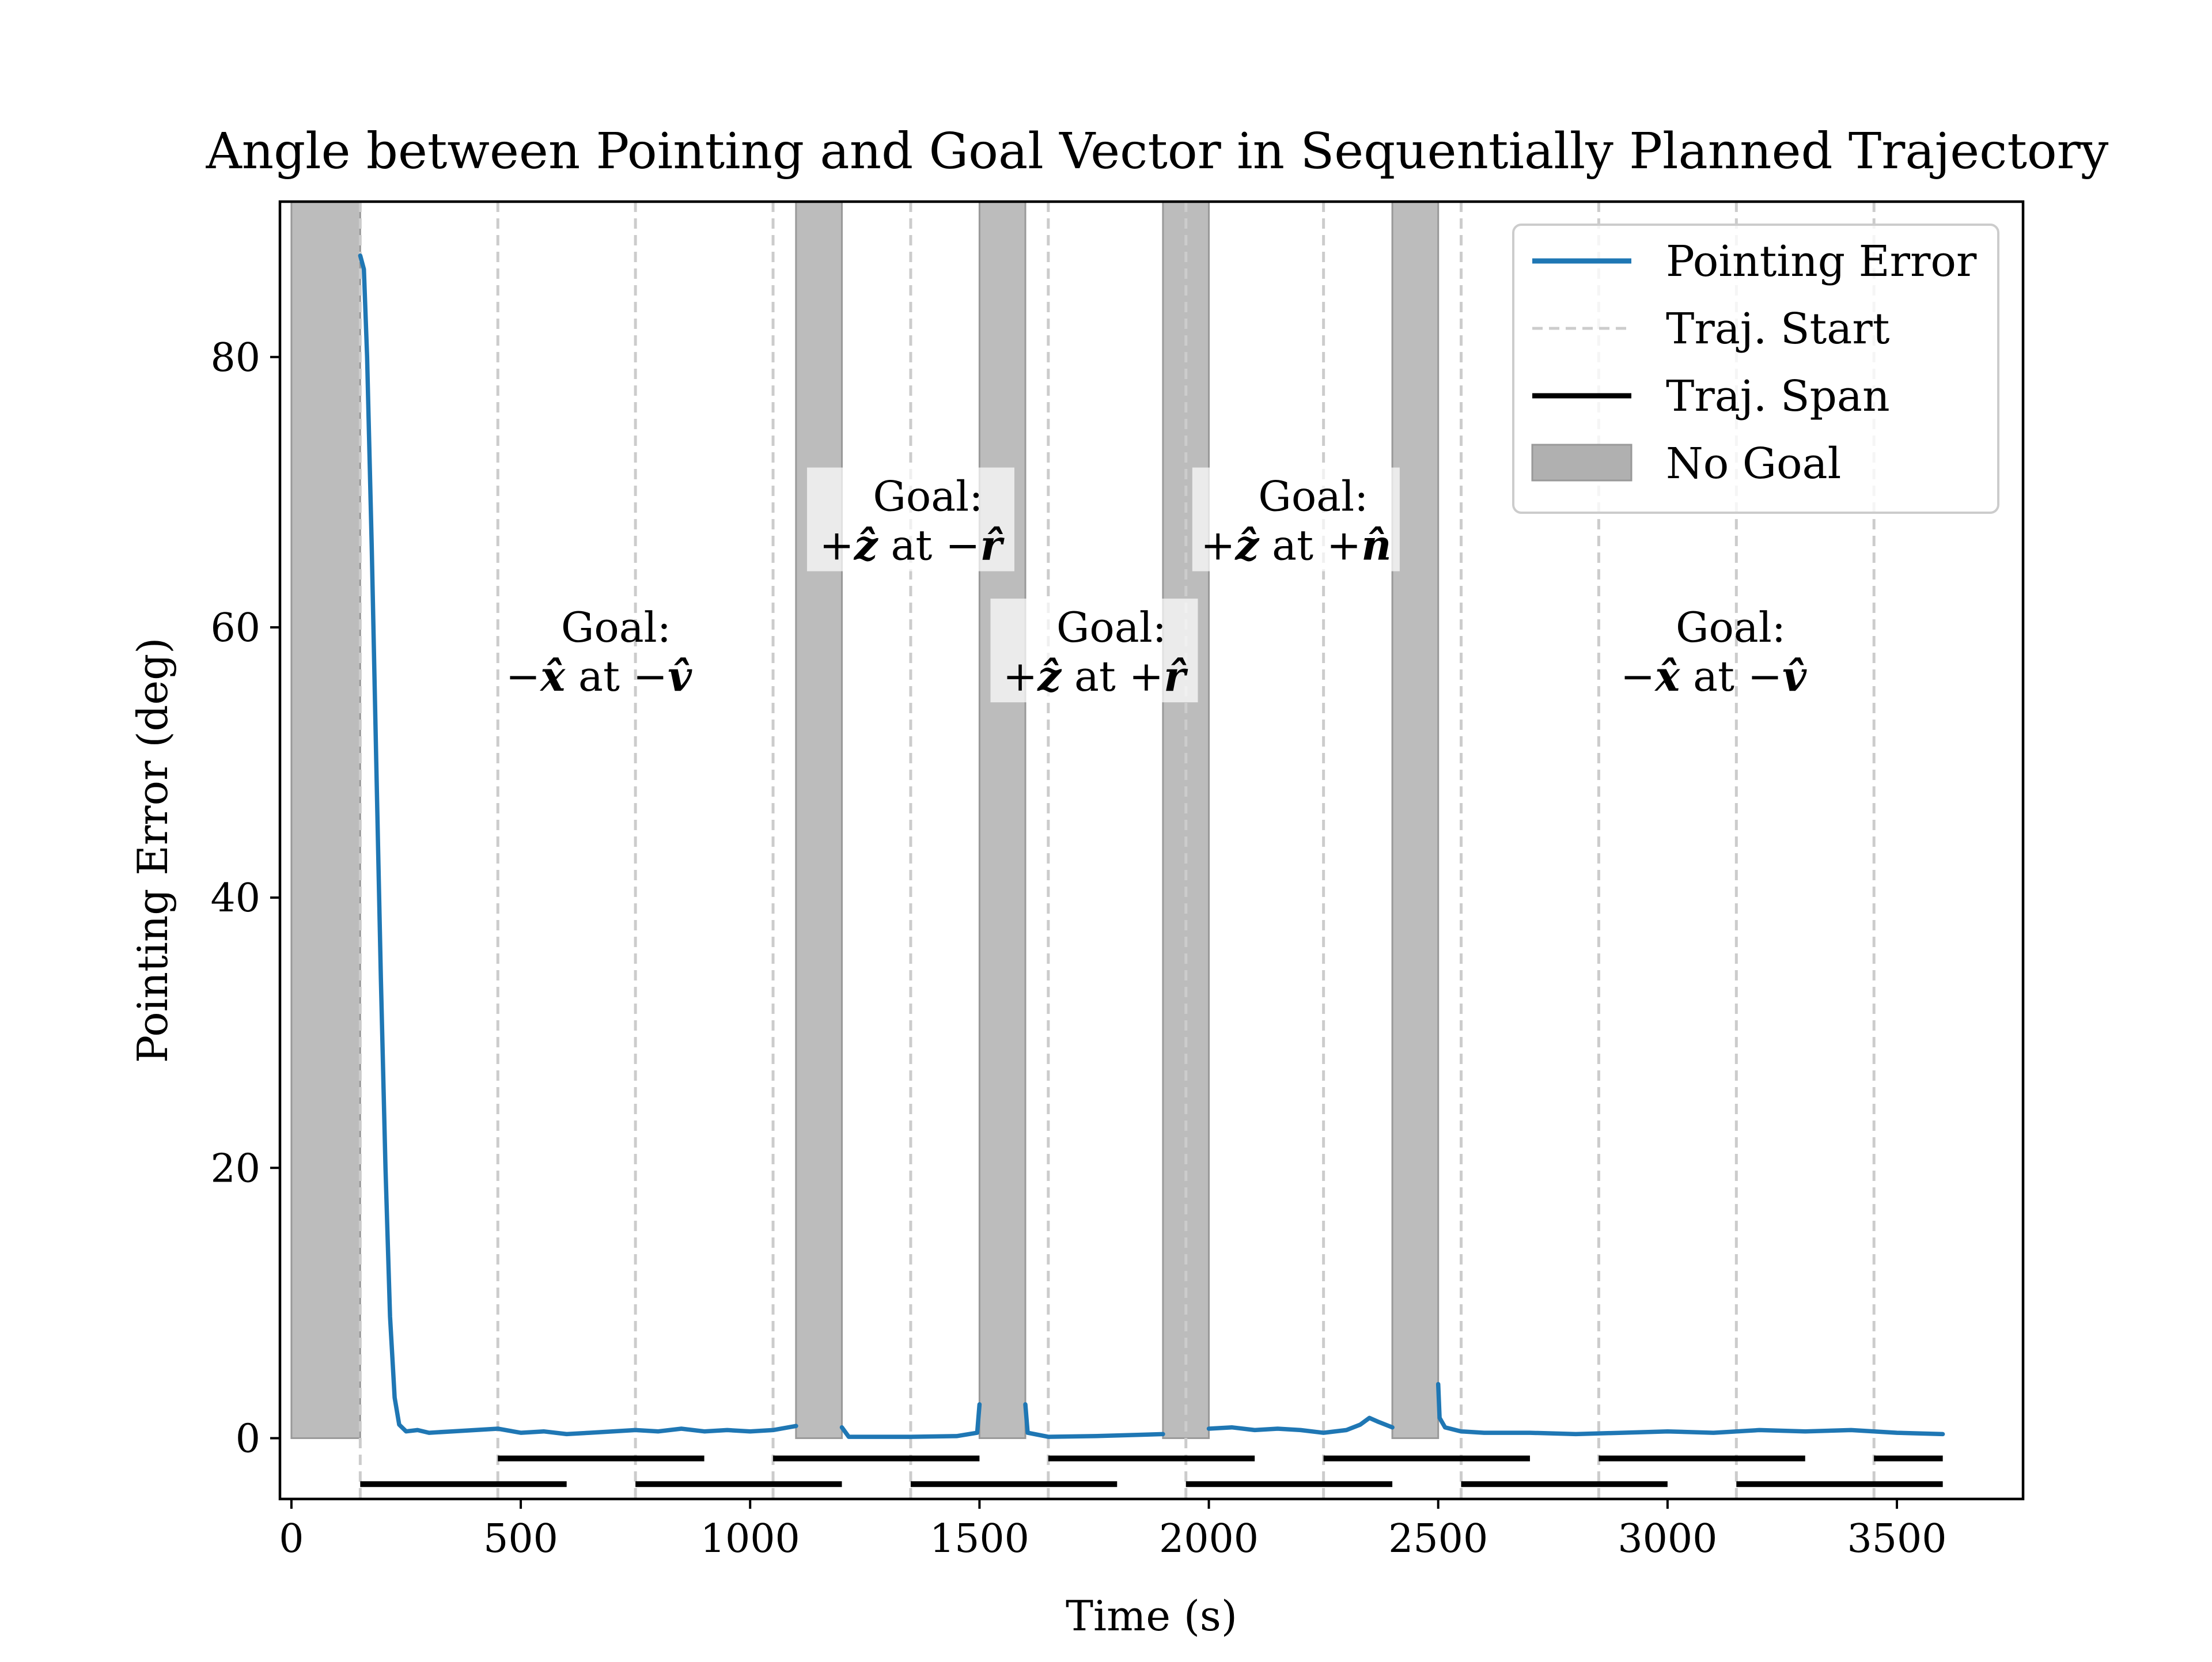  Describe the element at coordinates (520, 1539) in the screenshot. I see `x-tick-label: 500` at that location.